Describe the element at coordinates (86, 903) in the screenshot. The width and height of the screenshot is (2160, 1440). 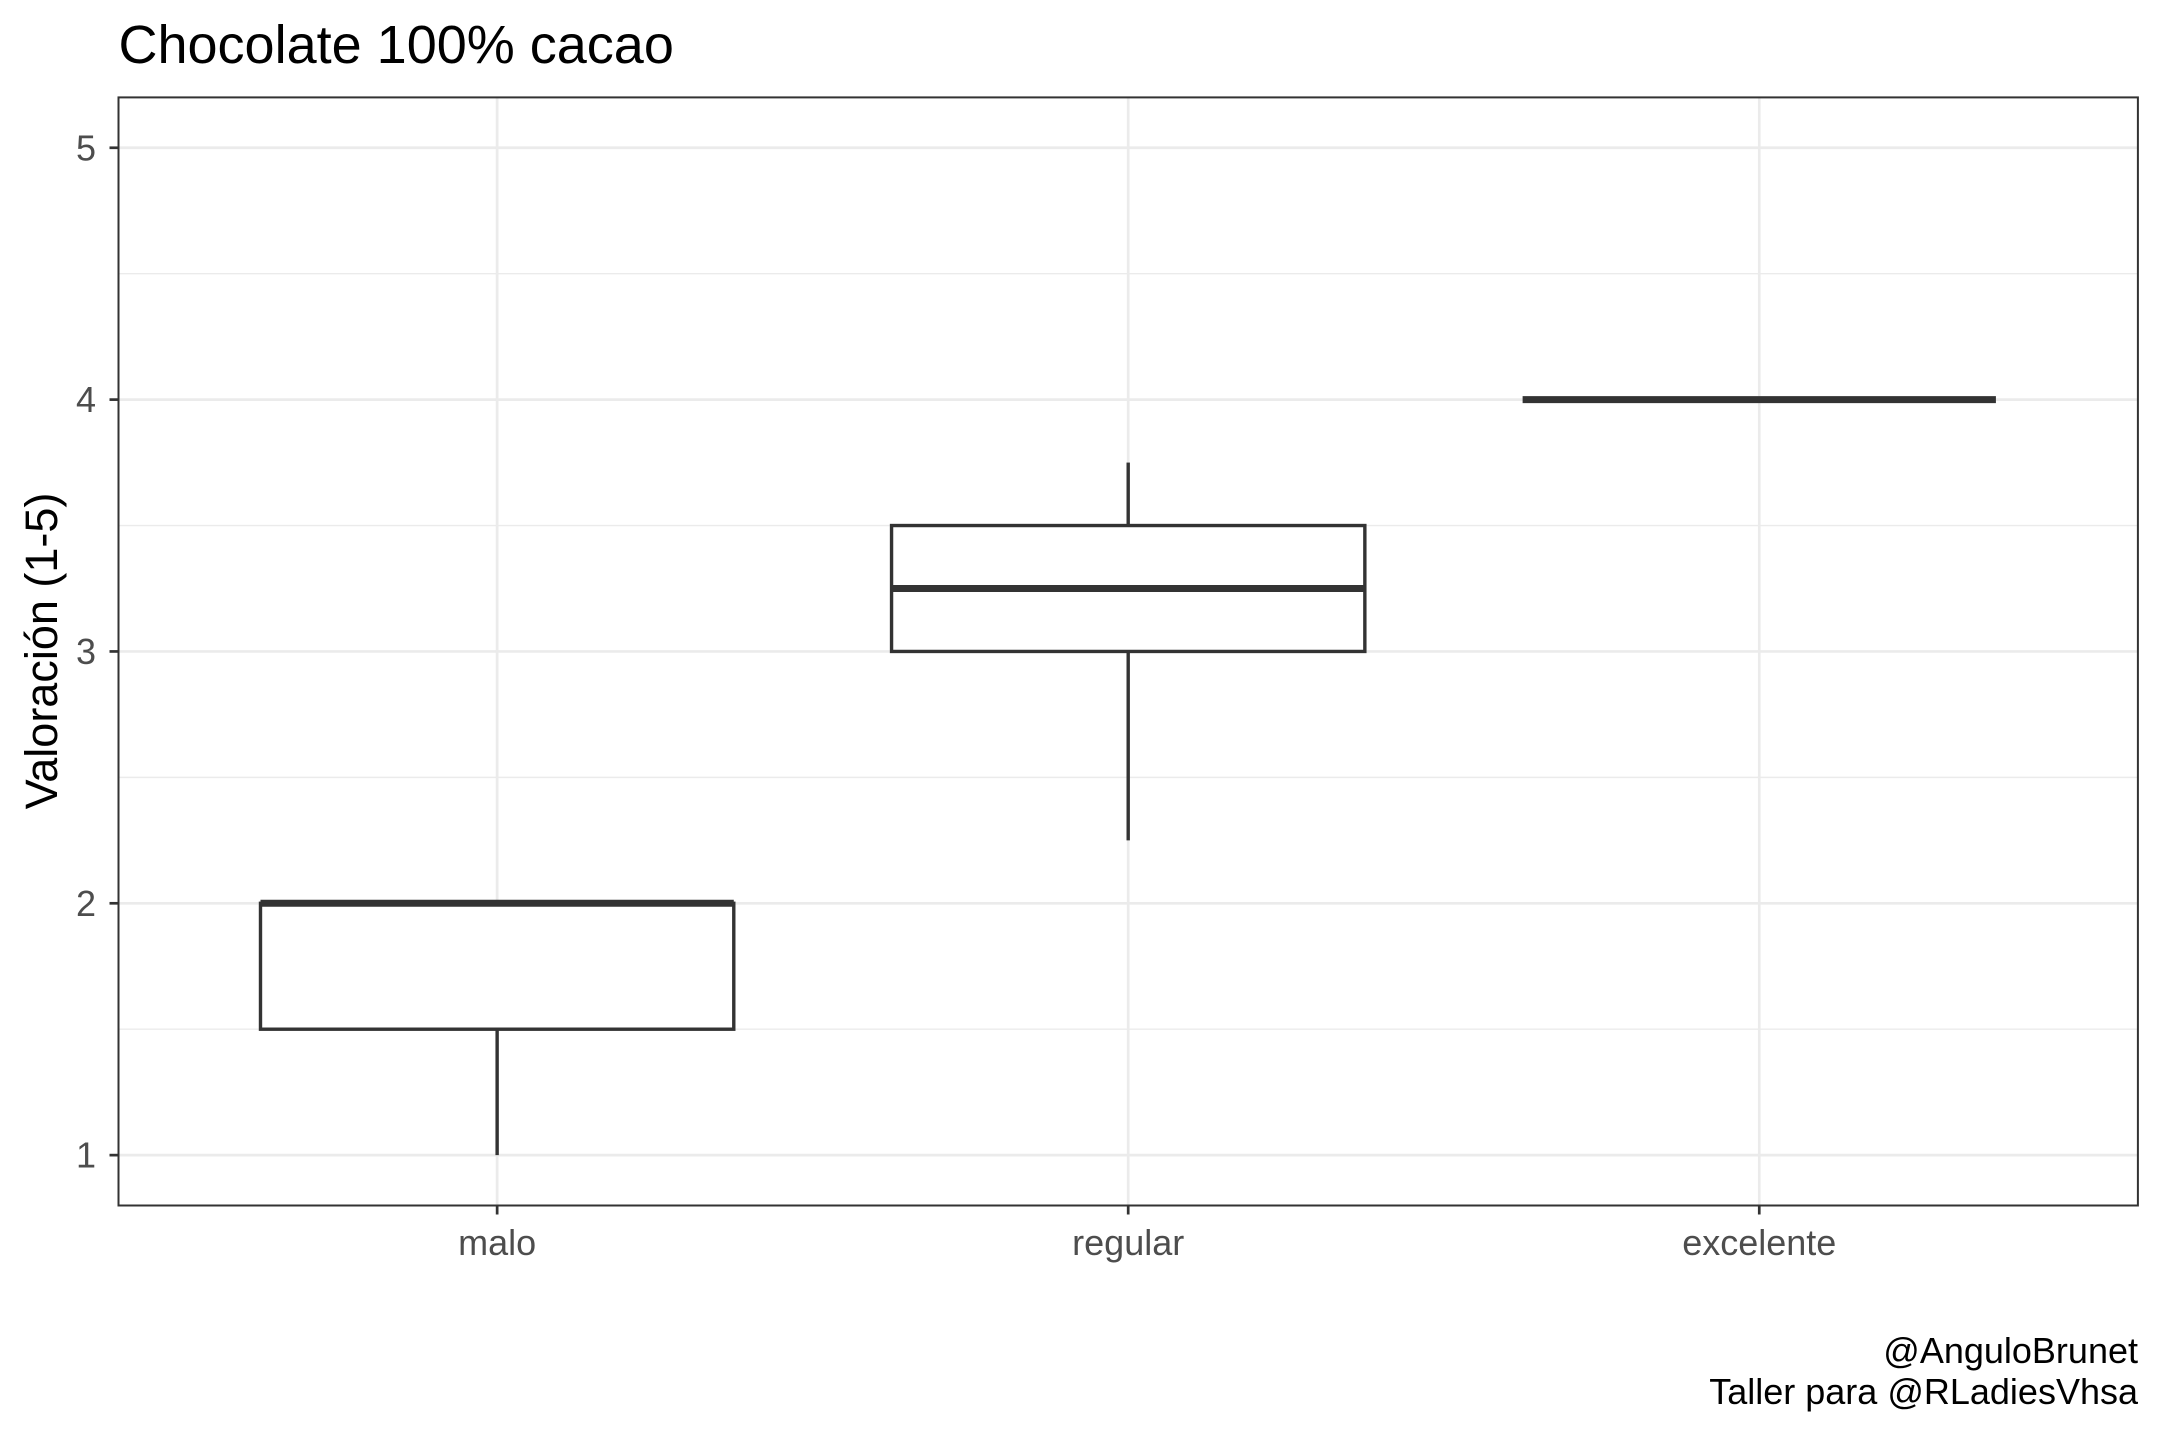
I see `y-tick-label: 2` at that location.